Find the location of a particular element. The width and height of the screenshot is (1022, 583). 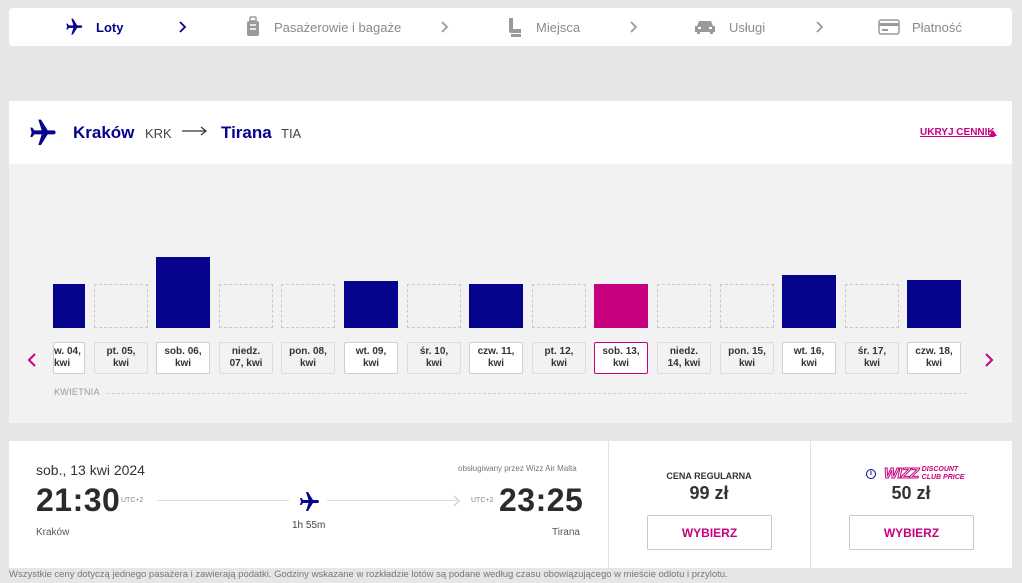

date-label: pt. 12, kwi is located at coordinates (559, 358).